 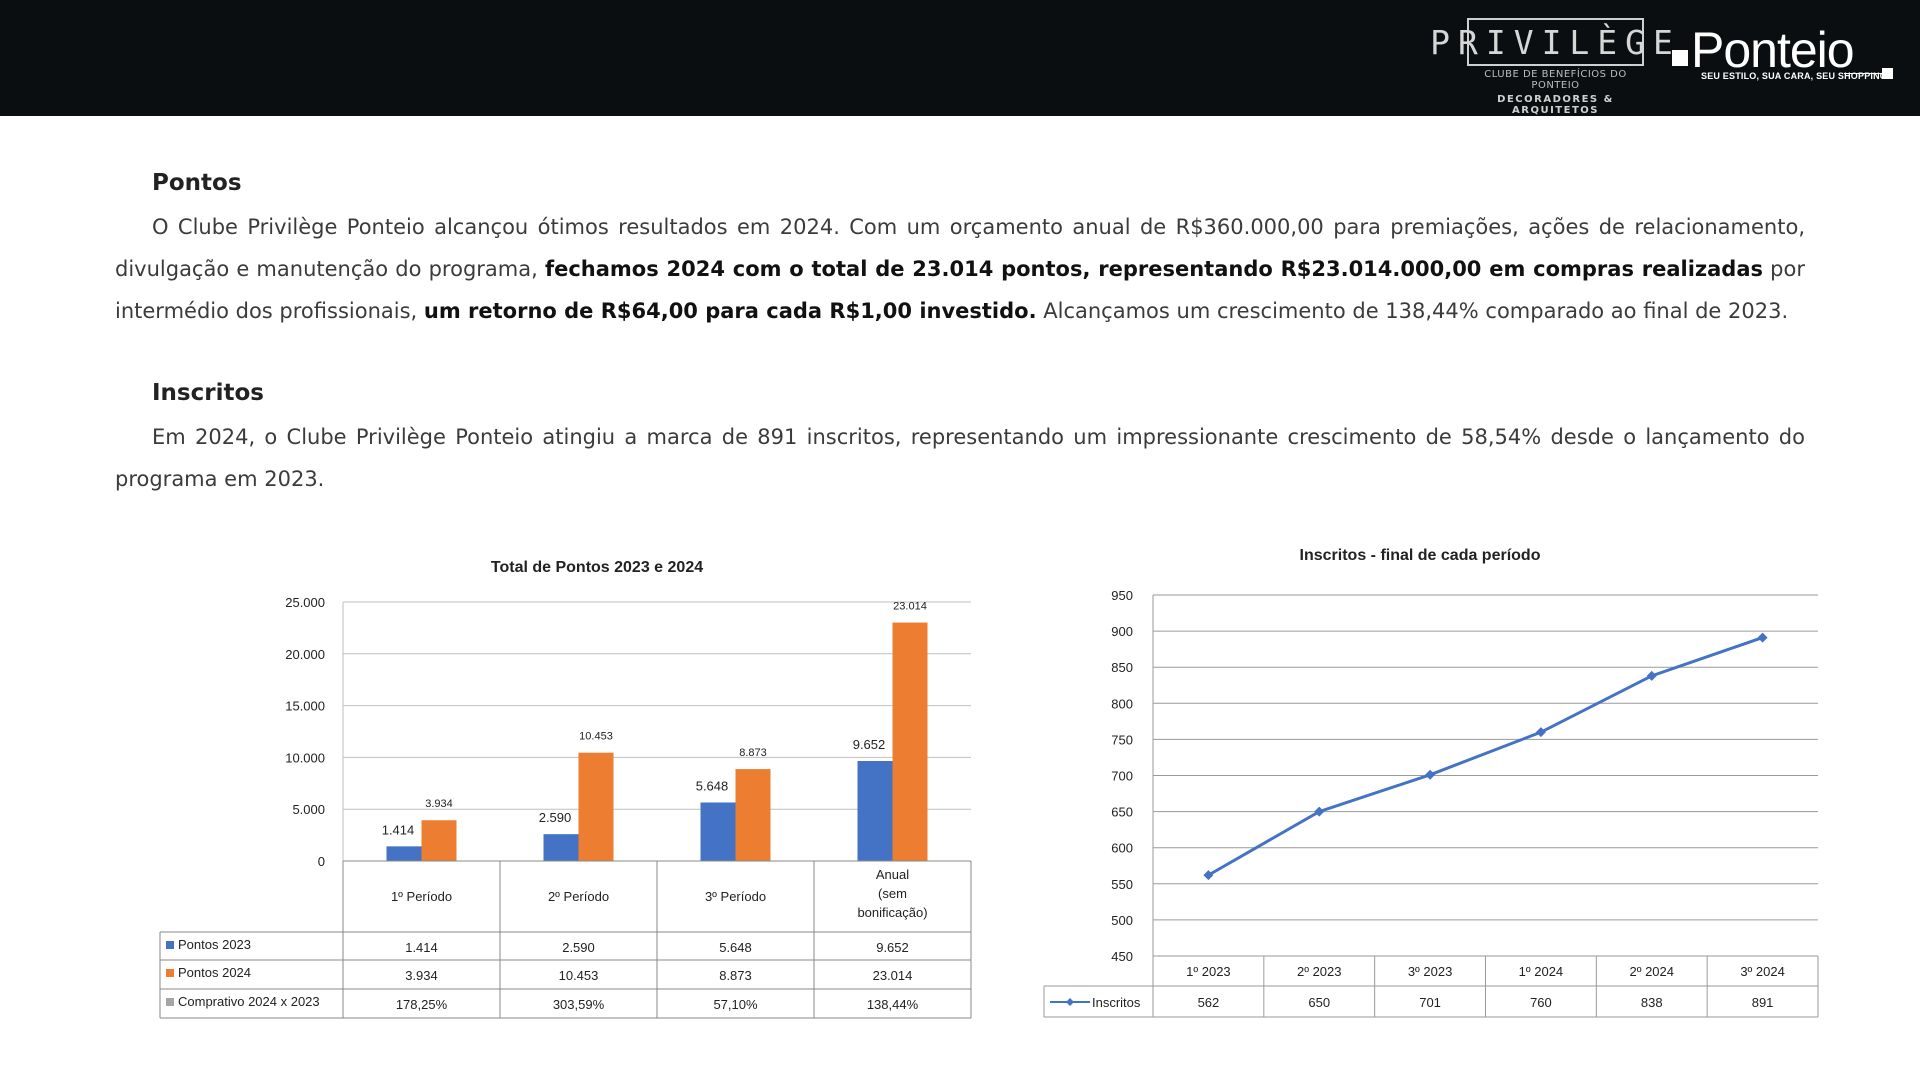 What do you see at coordinates (1122, 956) in the screenshot?
I see `y-tick-label: 450` at bounding box center [1122, 956].